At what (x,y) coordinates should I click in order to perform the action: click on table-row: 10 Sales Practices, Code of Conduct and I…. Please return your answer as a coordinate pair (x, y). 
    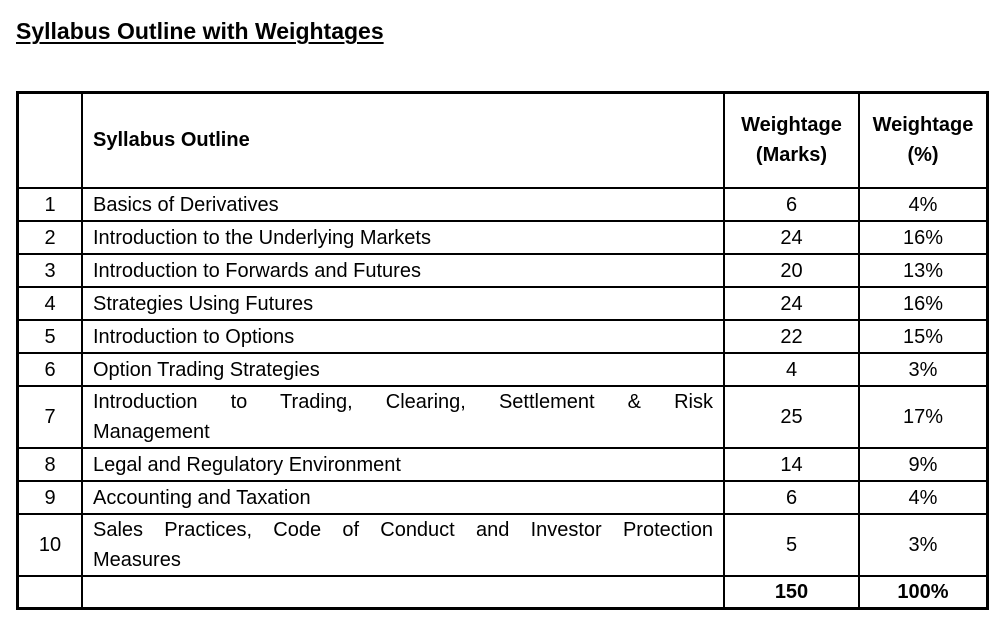
    Looking at the image, I should click on (502, 545).